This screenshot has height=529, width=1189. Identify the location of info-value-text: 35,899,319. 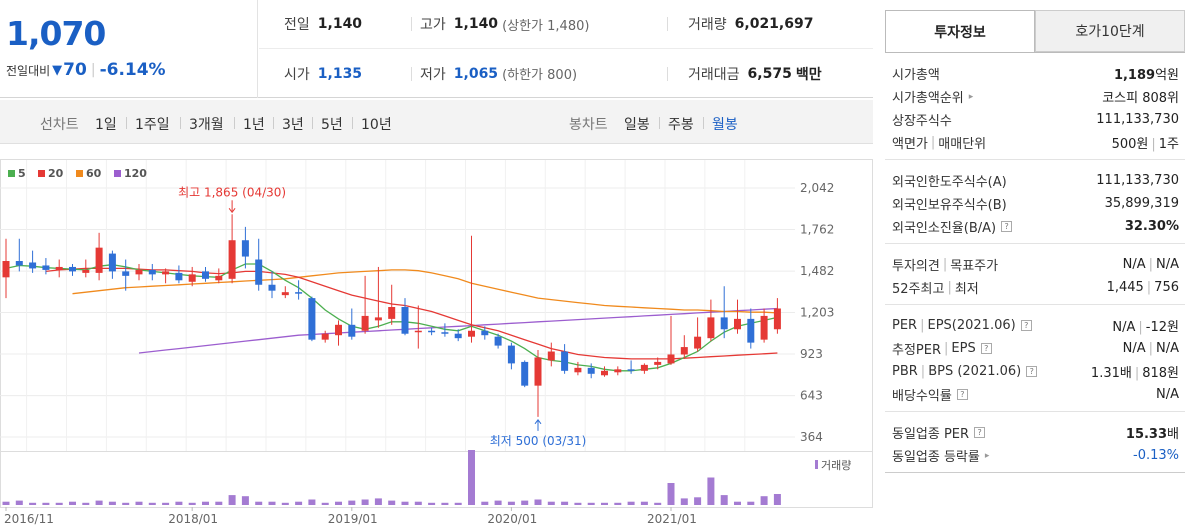
(1141, 203).